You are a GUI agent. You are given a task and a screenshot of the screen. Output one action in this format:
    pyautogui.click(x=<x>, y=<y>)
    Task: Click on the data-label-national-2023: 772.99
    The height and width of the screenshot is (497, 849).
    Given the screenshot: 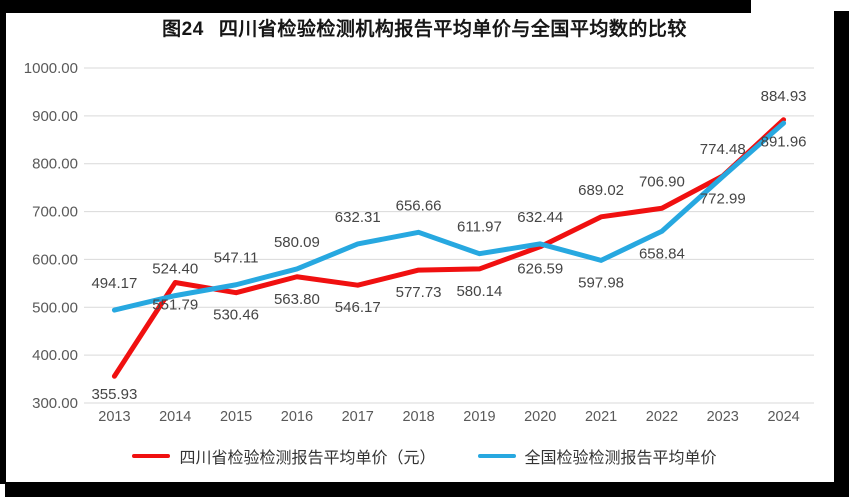 What is the action you would take?
    pyautogui.click(x=723, y=199)
    